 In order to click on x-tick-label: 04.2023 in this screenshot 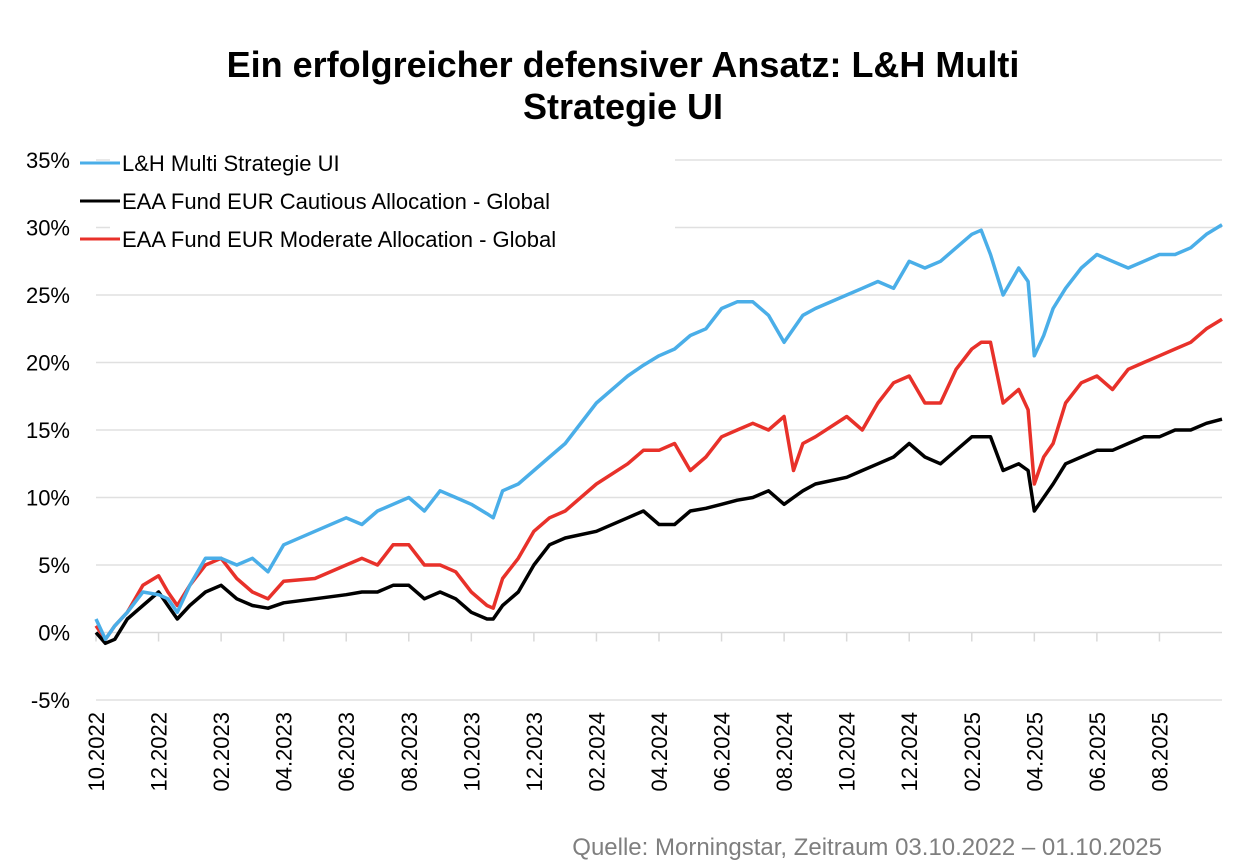, I will do `click(284, 752)`.